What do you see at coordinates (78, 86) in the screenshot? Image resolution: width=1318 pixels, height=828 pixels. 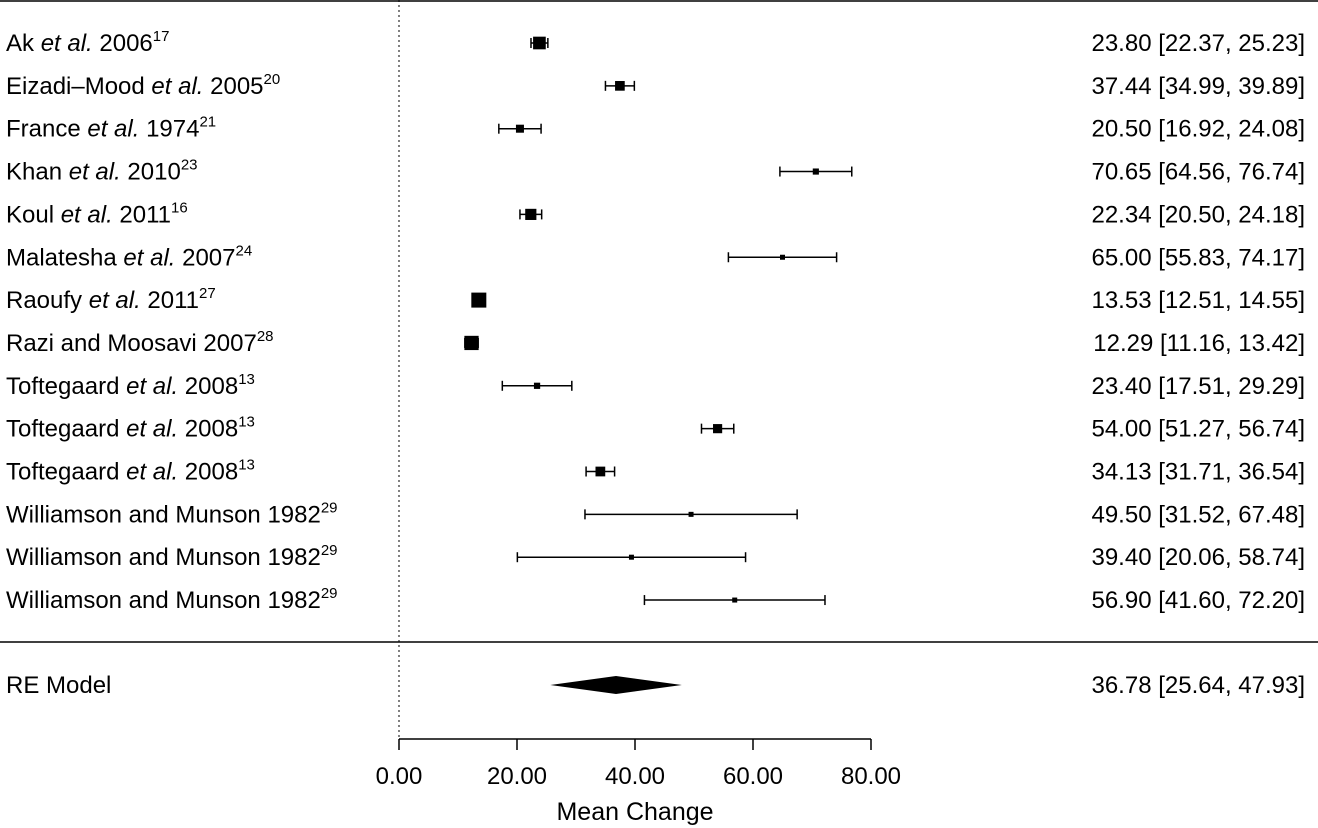 I see `study-label-part: Eizadi–Mood` at bounding box center [78, 86].